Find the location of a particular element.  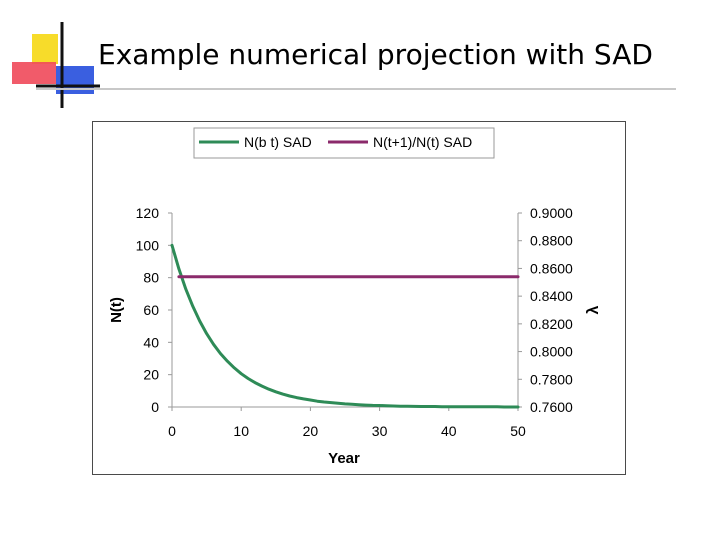

slide-title: Example numerical projection with SAD is located at coordinates (375, 54).